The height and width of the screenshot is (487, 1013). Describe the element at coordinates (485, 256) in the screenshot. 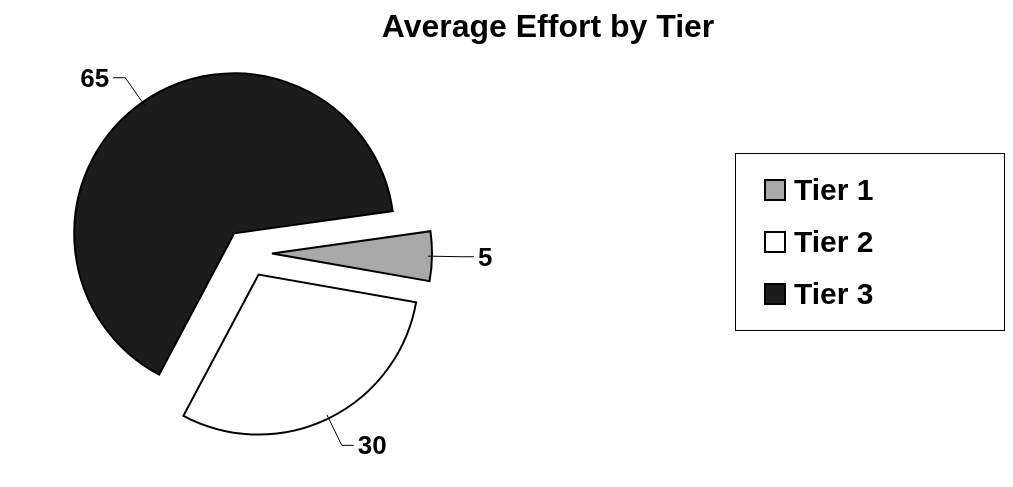

I see `data-label: 5` at that location.